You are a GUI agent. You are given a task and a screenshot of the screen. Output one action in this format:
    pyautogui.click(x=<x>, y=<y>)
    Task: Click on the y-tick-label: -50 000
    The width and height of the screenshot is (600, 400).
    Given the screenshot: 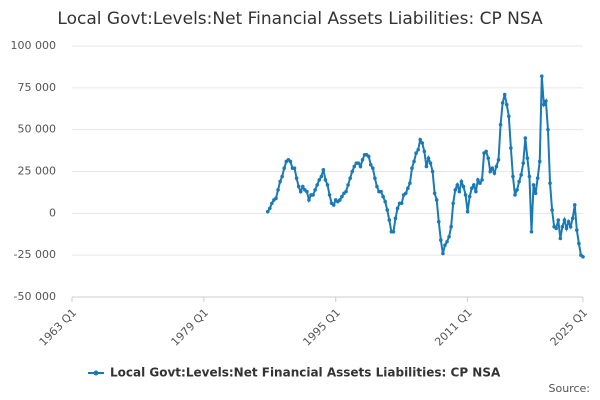 What is the action you would take?
    pyautogui.click(x=35, y=296)
    